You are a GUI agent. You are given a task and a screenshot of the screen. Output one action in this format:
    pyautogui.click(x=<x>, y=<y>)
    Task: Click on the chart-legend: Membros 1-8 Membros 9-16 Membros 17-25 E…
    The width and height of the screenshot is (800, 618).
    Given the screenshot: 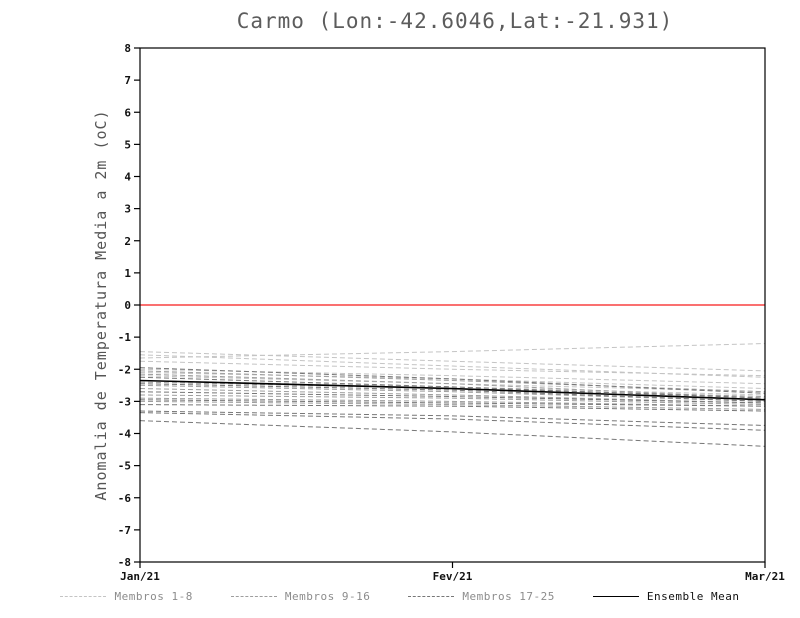 What is the action you would take?
    pyautogui.click(x=400, y=596)
    